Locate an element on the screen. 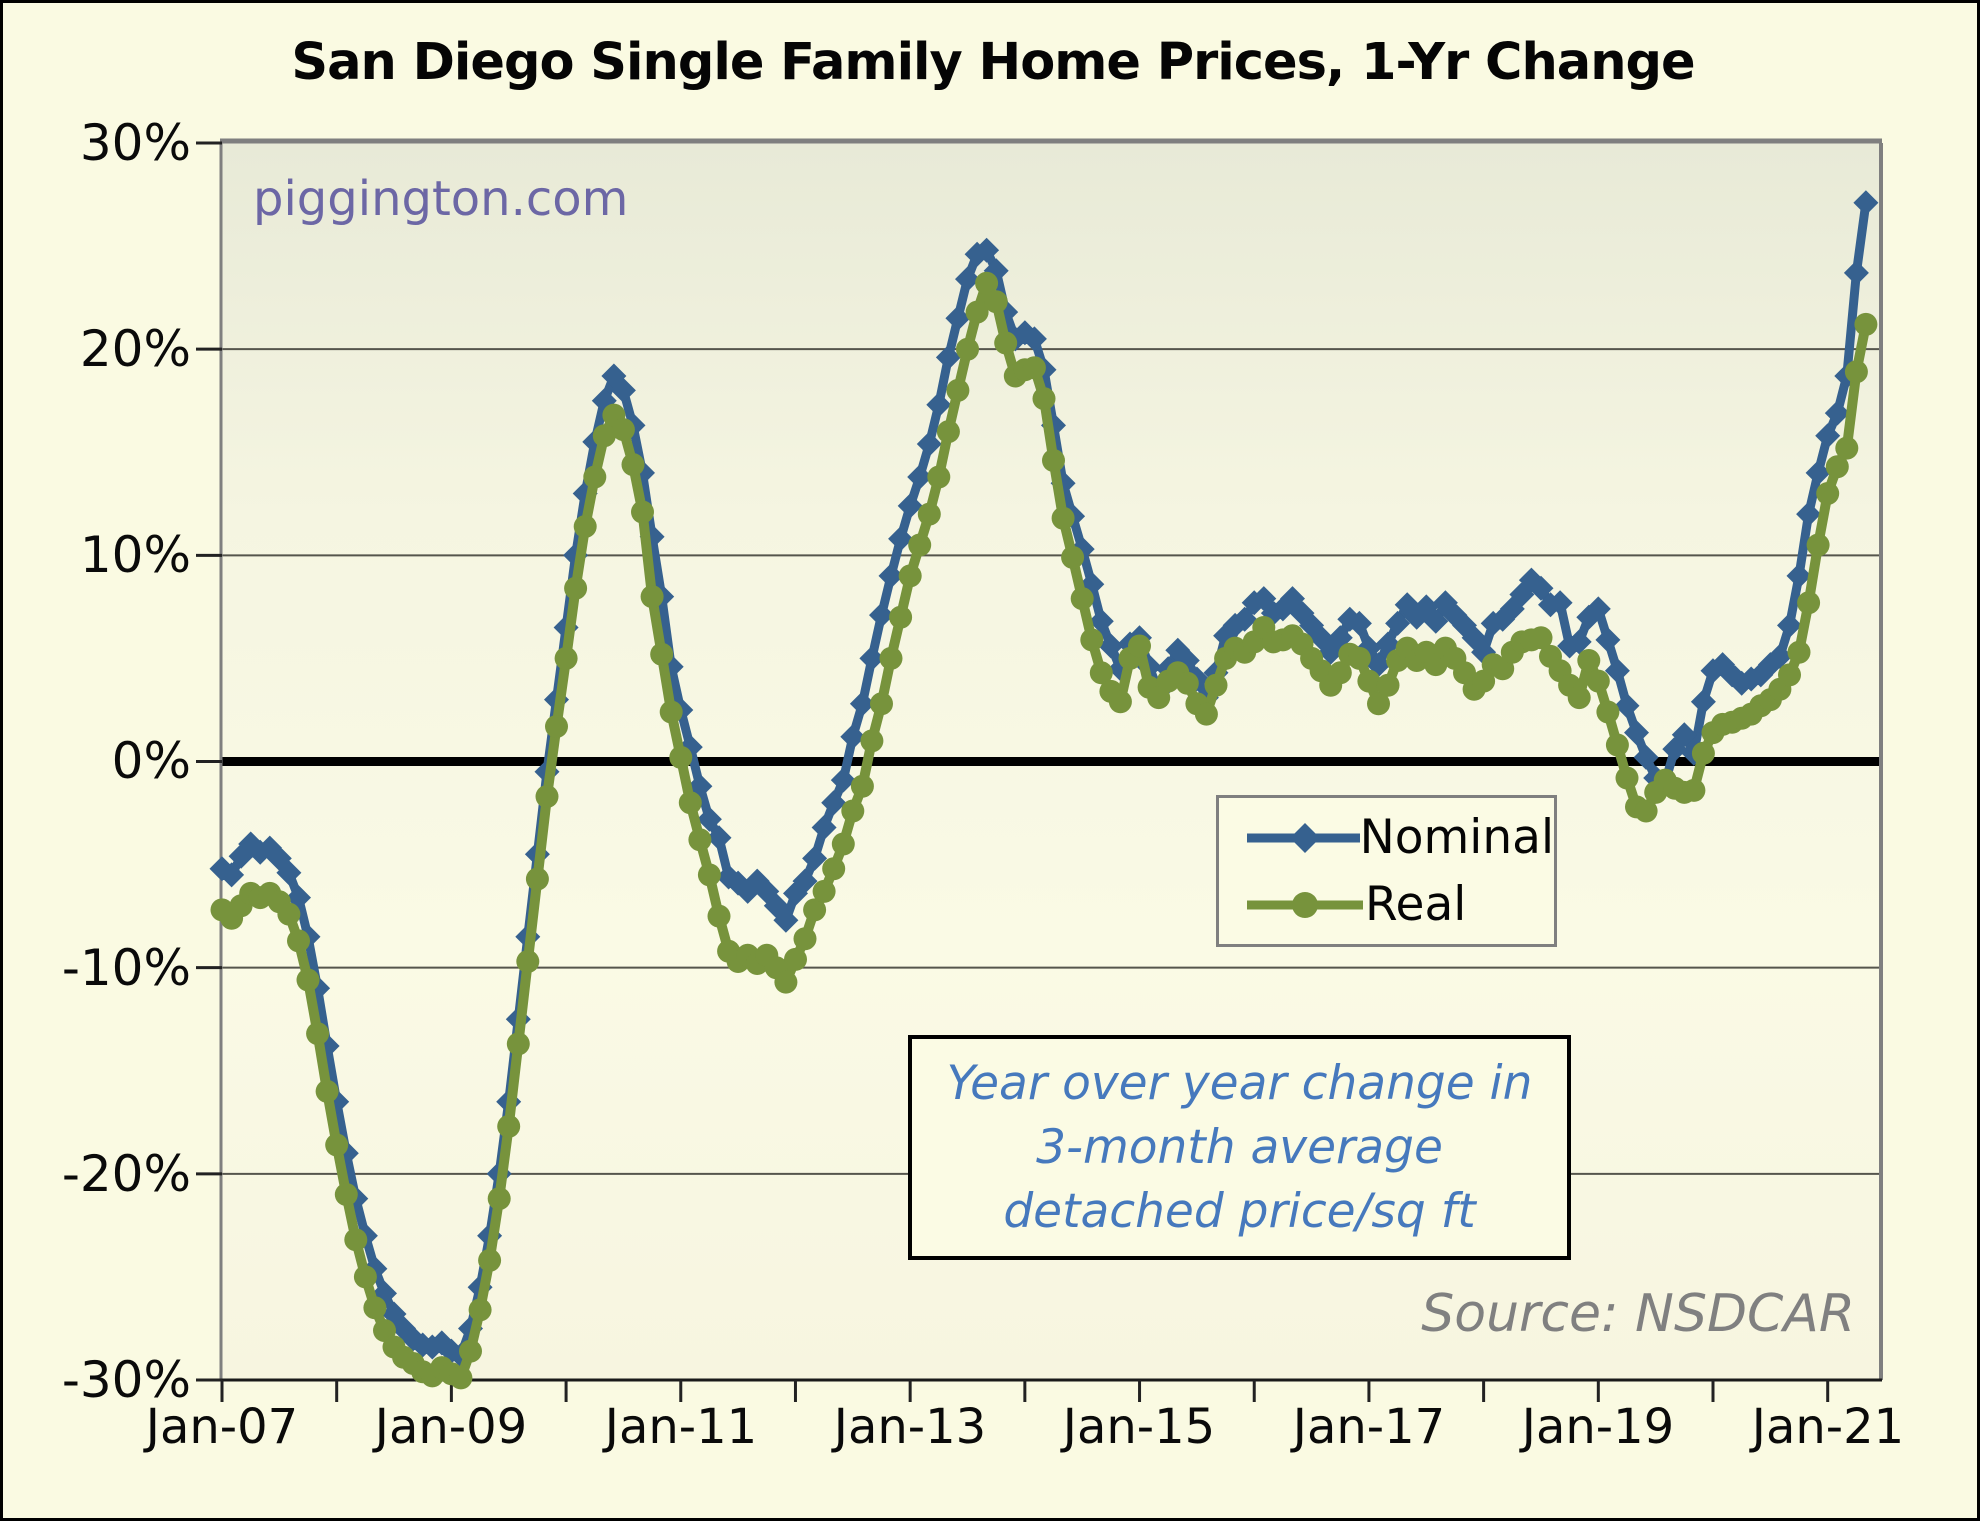  x-axis-tick-label: Jan-09 is located at coordinates (451, 1427).